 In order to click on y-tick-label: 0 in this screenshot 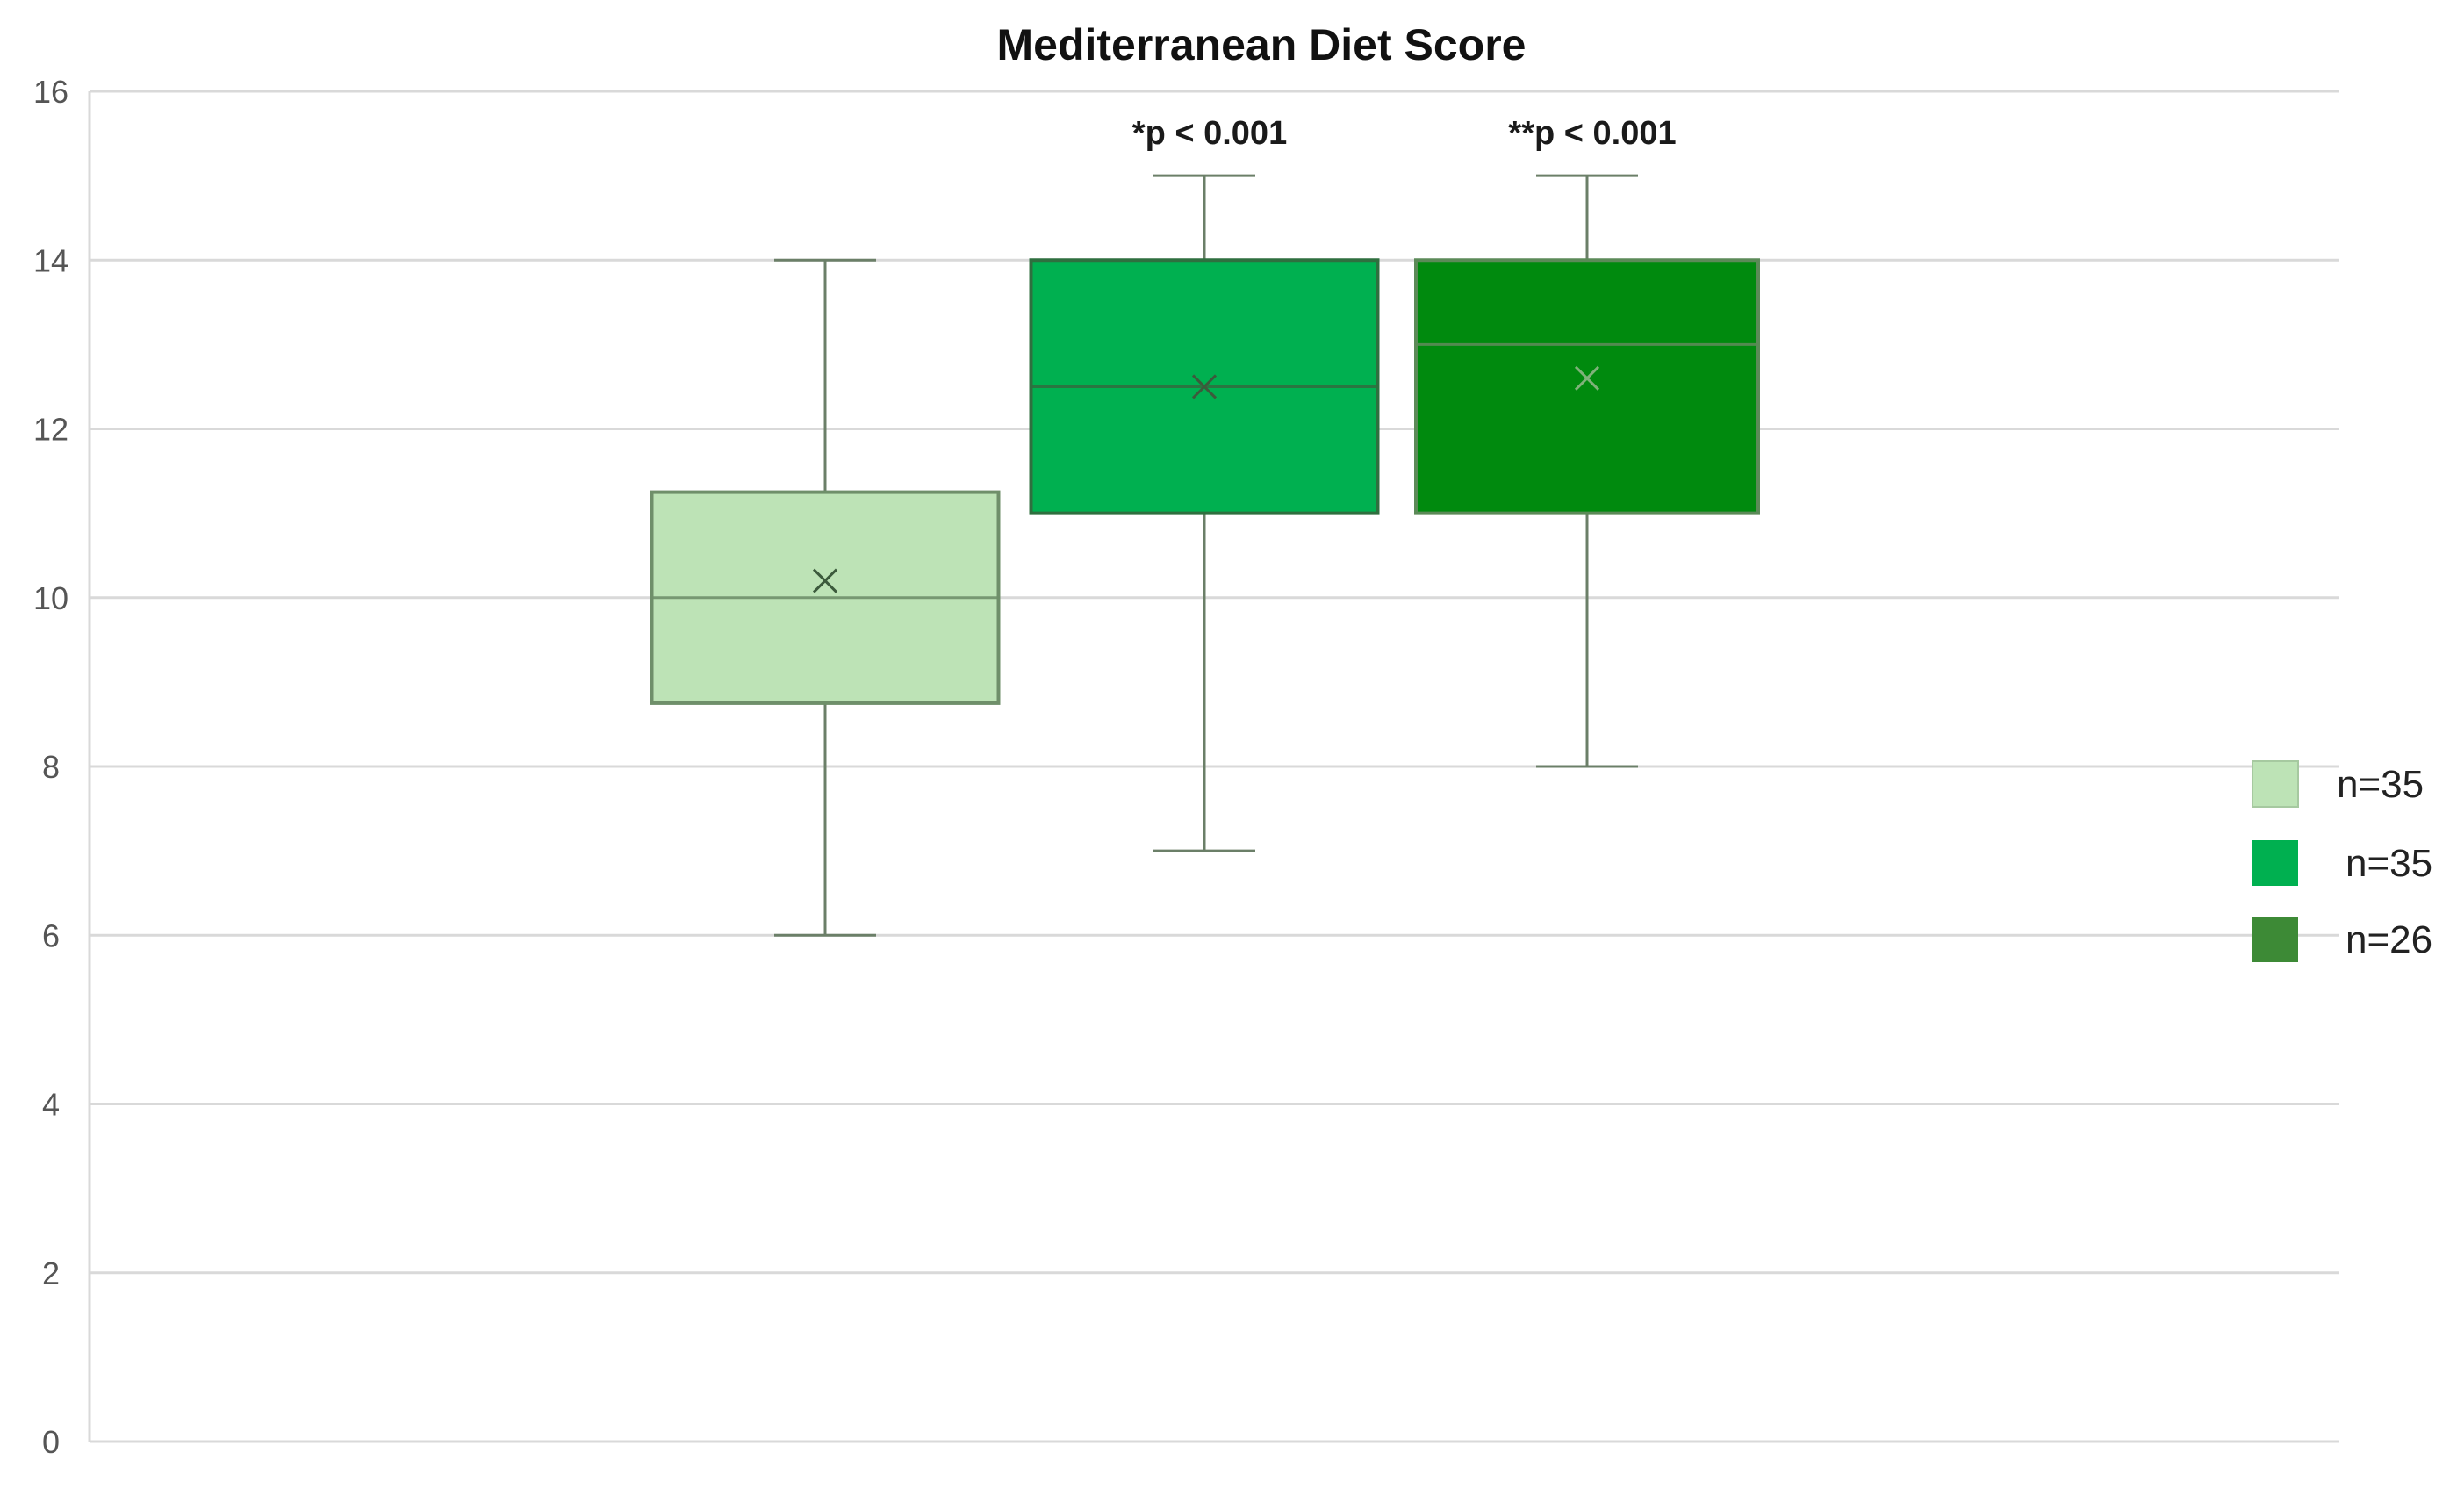, I will do `click(51, 1442)`.